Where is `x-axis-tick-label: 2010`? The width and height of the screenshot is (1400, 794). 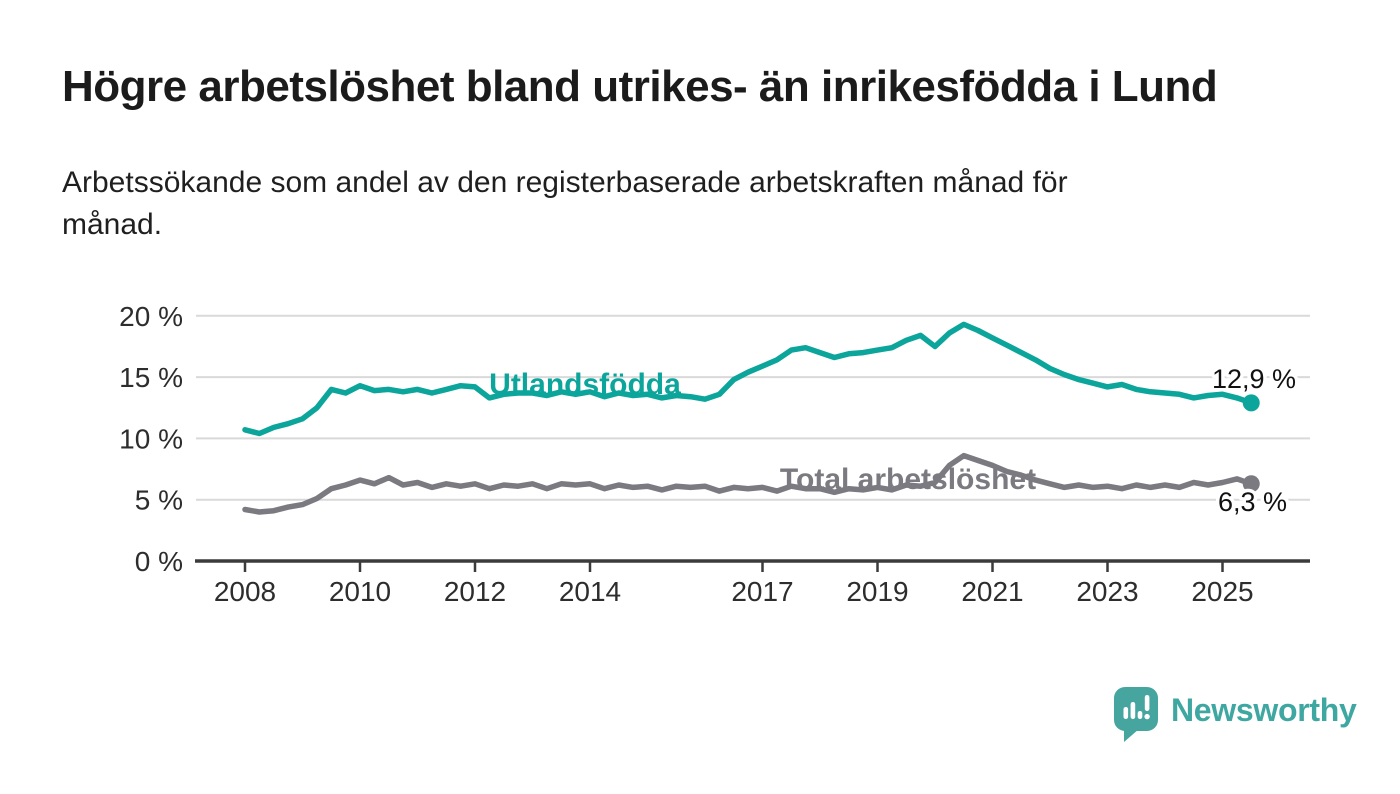 x-axis-tick-label: 2010 is located at coordinates (360, 591).